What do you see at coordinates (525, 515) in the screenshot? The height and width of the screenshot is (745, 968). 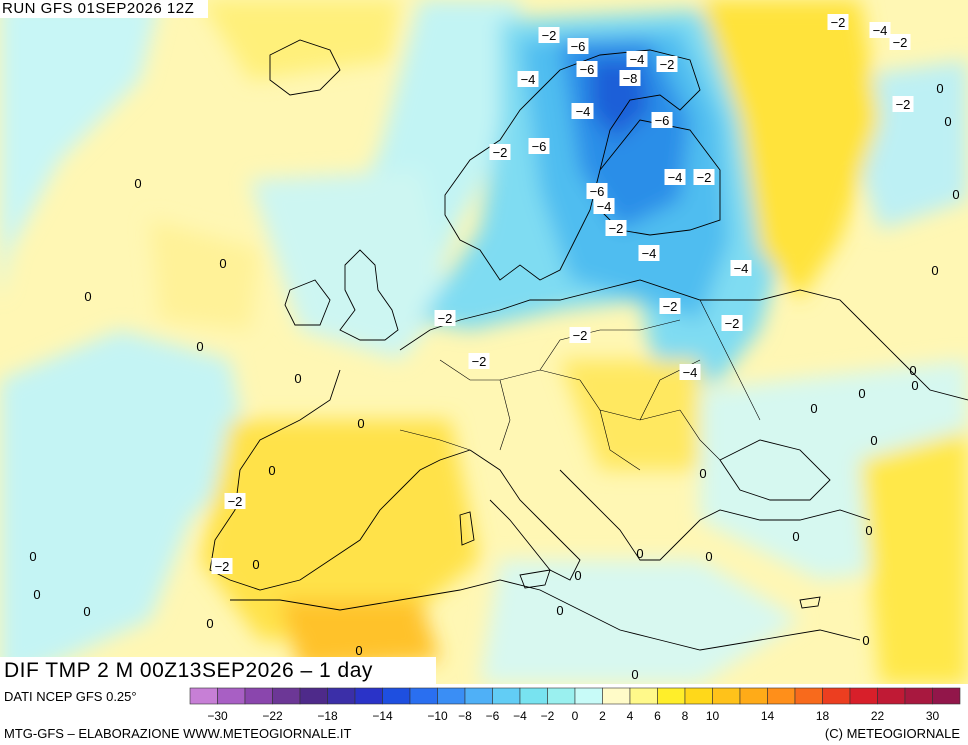 I see `italy-coast` at bounding box center [525, 515].